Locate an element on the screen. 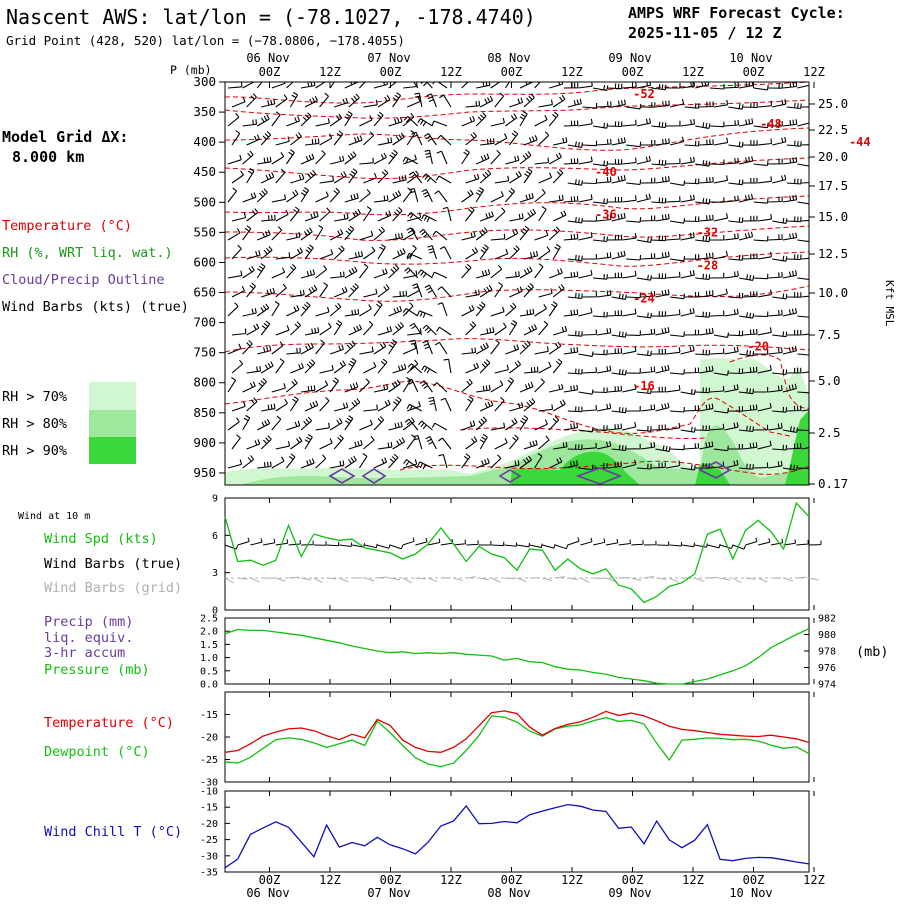 This screenshot has width=900, height=905. wind-speed-tick-label: 3 is located at coordinates (215, 573).